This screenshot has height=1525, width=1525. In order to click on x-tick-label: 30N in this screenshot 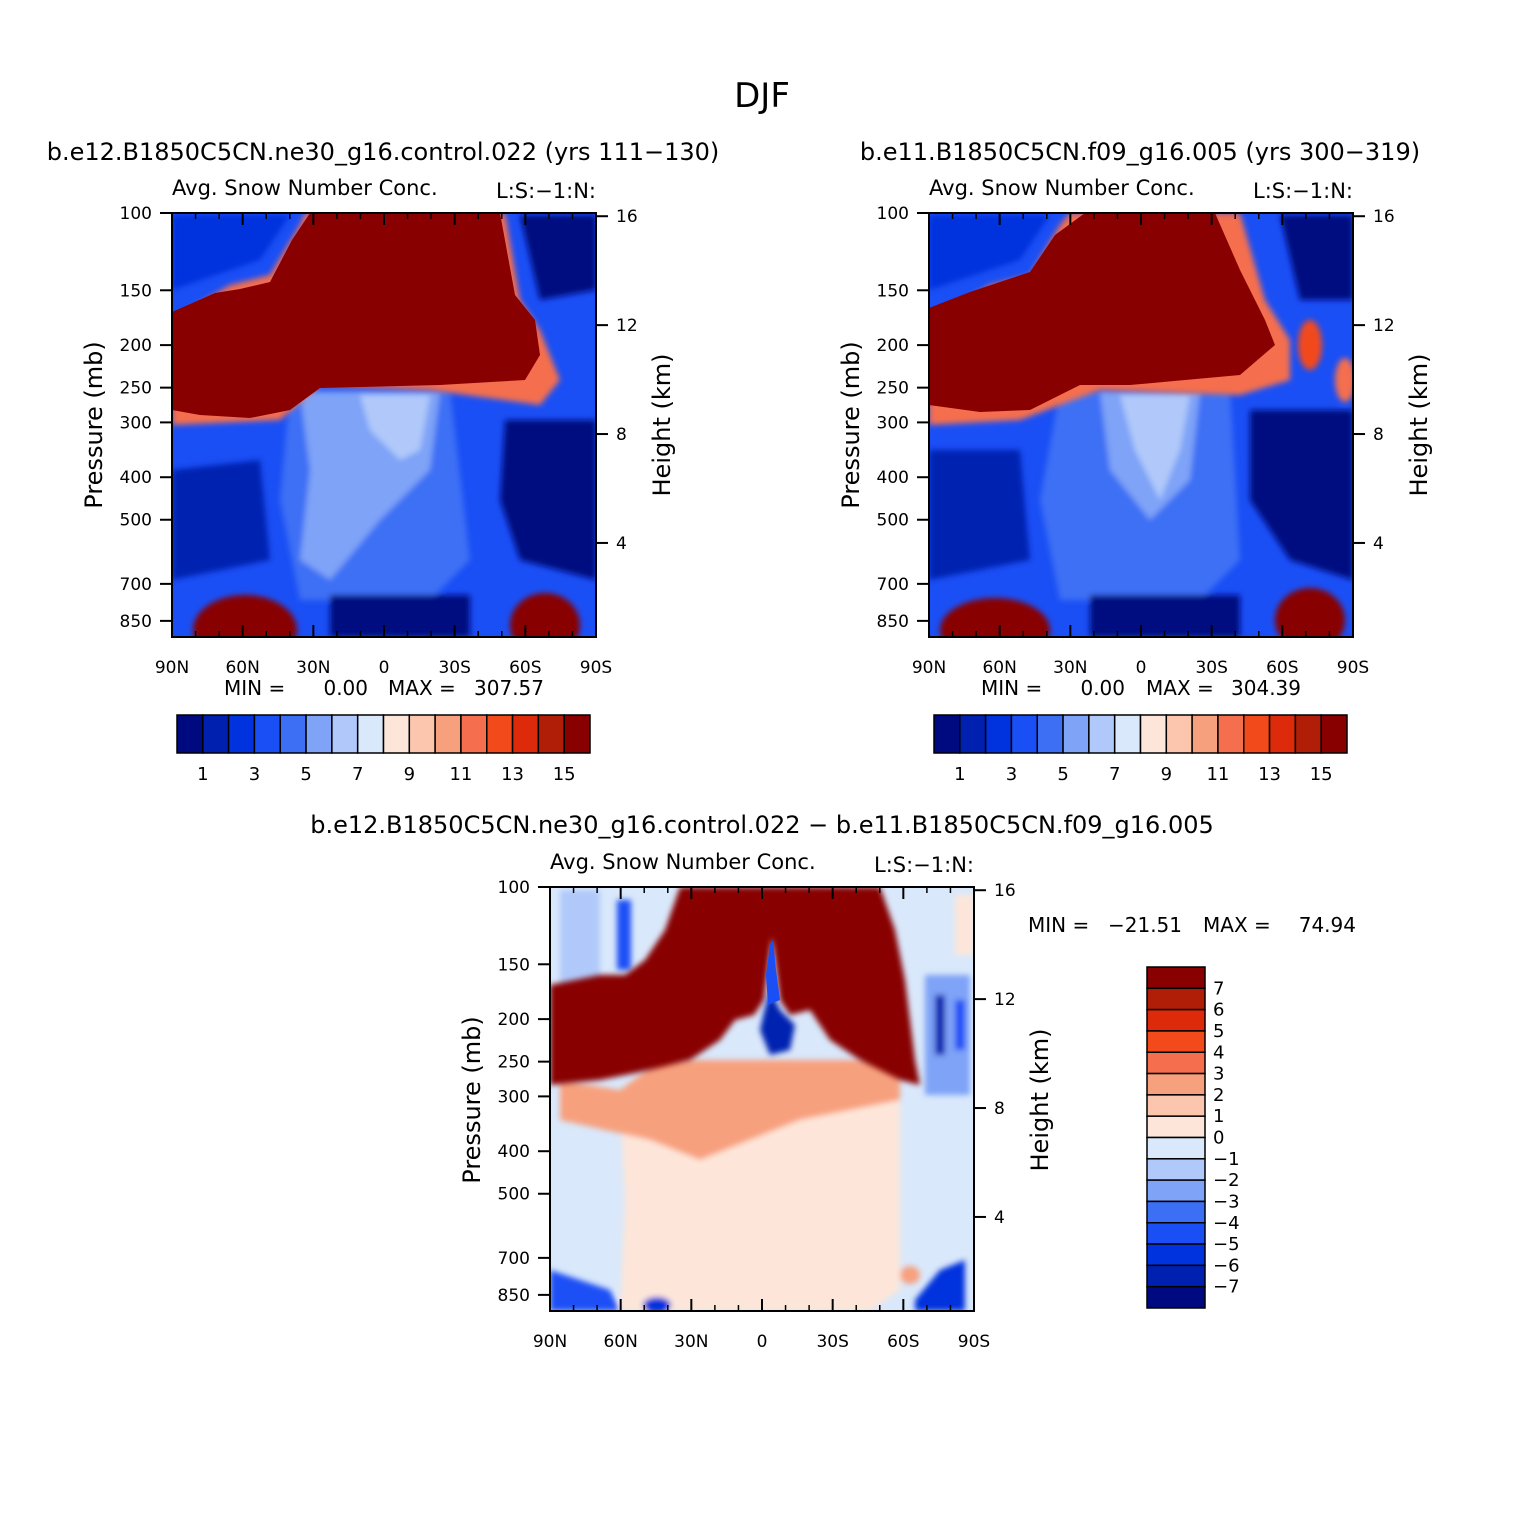, I will do `click(313, 668)`.